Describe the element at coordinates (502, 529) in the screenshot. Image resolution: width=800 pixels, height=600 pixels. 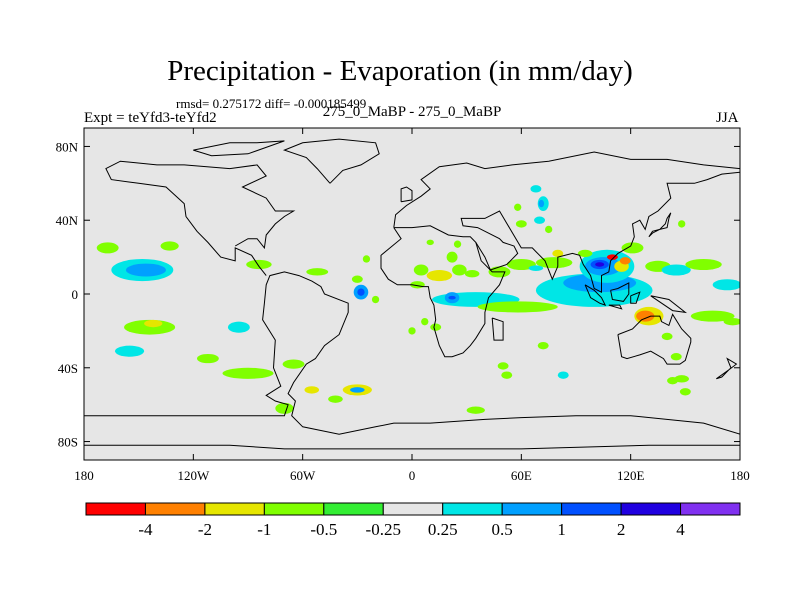
I see `colorbar-label: 0.5` at that location.